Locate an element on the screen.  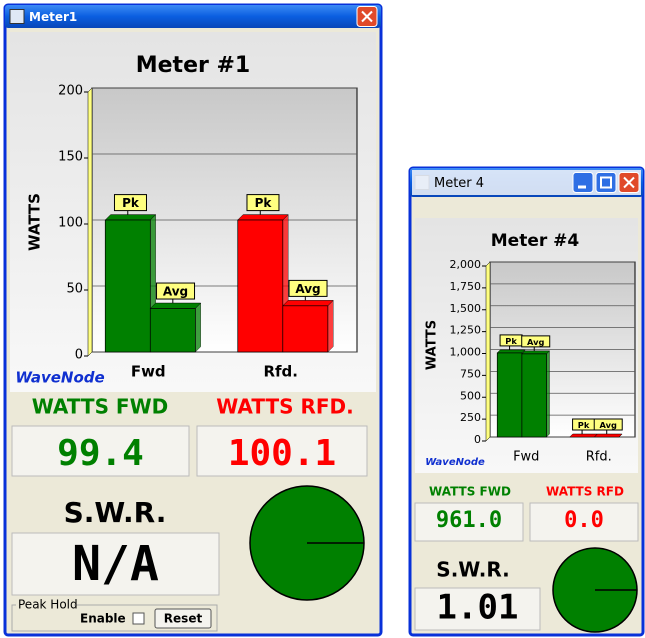
minimize-button is located at coordinates (583, 182).